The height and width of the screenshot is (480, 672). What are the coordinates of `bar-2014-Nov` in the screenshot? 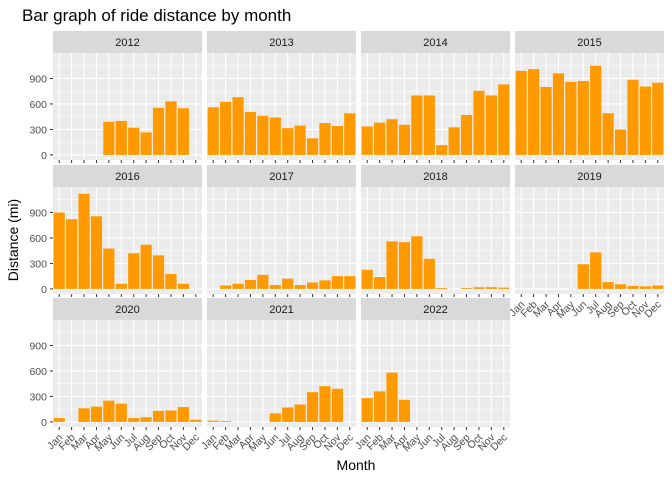 It's located at (491, 125).